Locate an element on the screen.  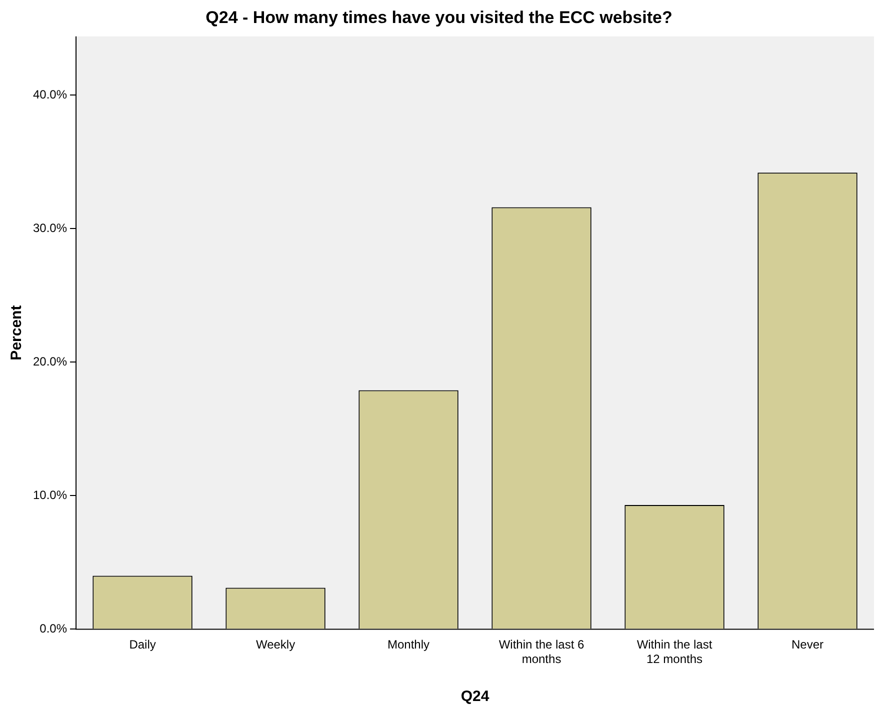
chart-title: Q24 - How many times have you visited the ECC website? is located at coordinates (439, 17).